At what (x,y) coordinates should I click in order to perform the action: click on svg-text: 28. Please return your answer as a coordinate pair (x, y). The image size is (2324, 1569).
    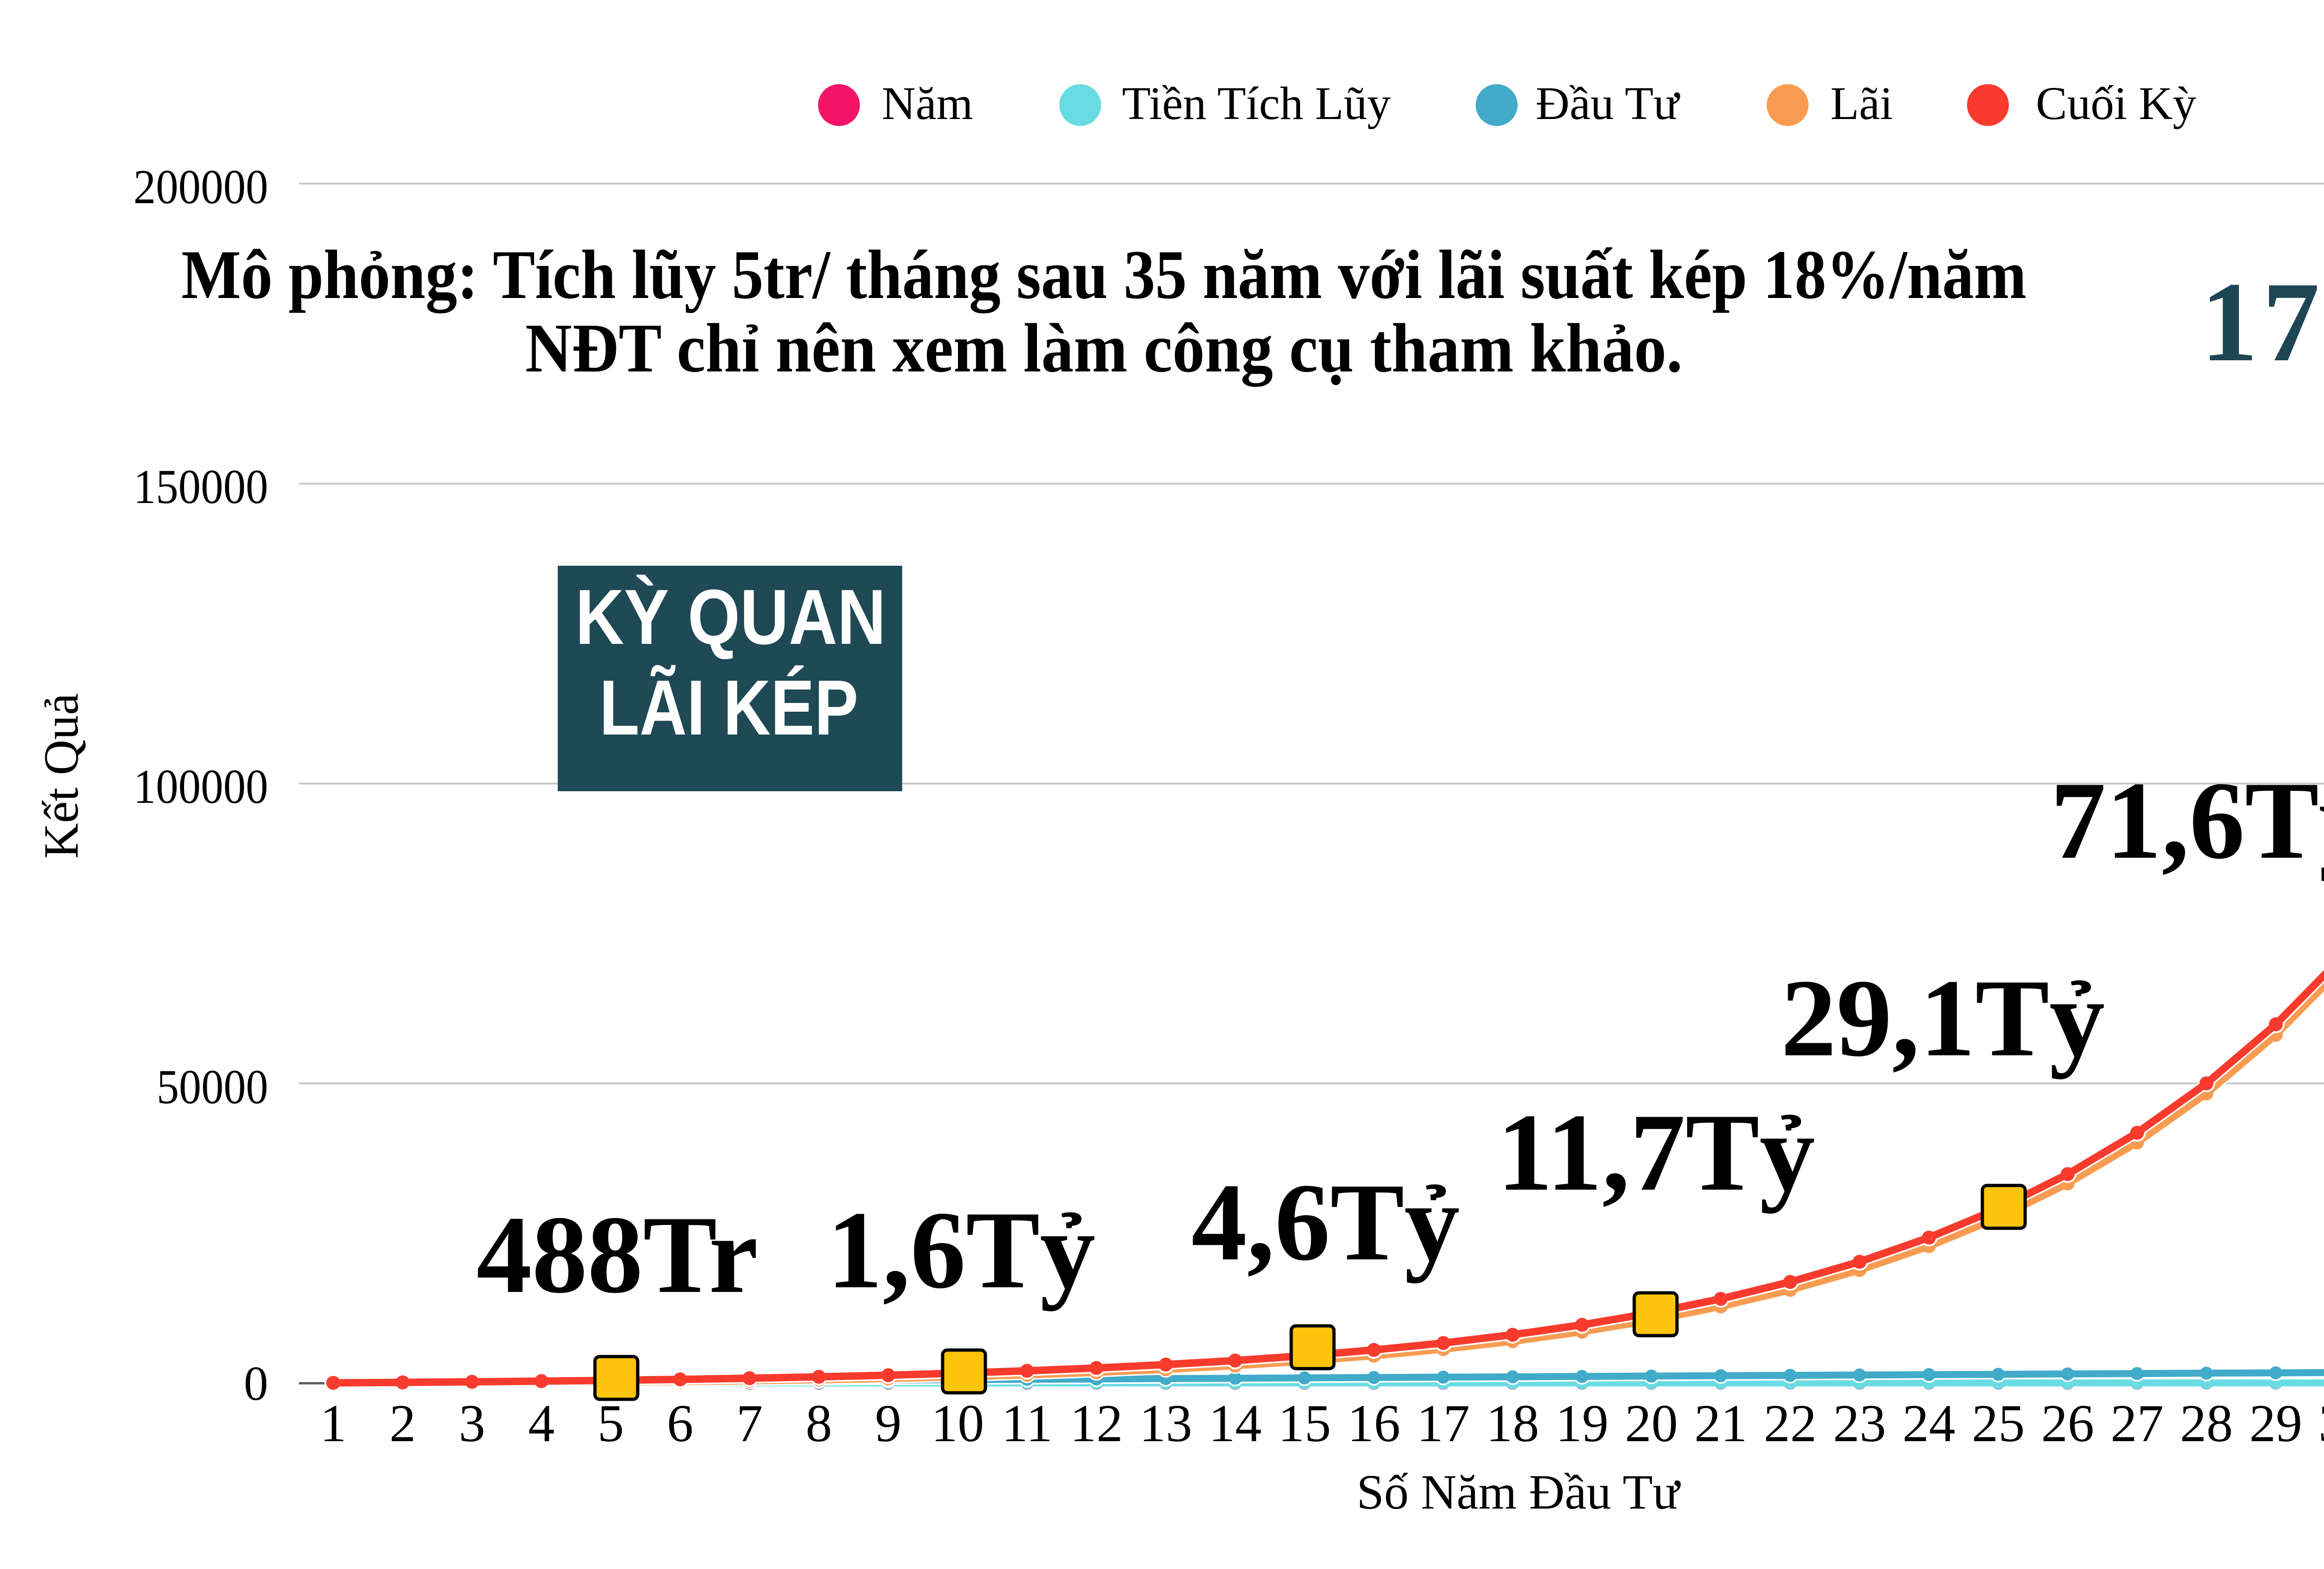
    Looking at the image, I should click on (2206, 1423).